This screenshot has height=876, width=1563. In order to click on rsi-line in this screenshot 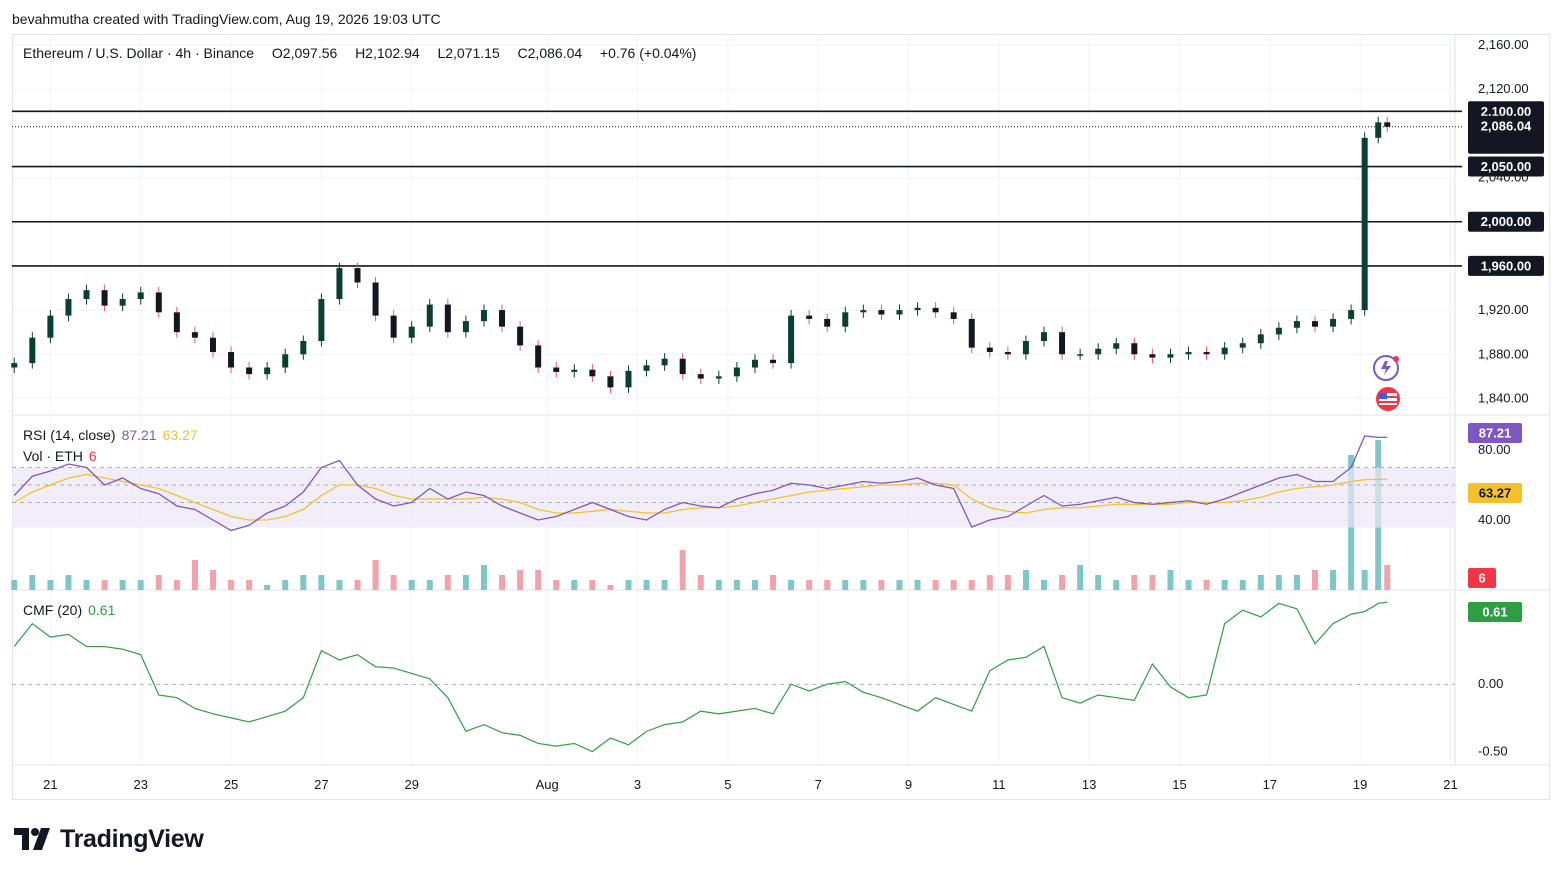, I will do `click(700, 483)`.